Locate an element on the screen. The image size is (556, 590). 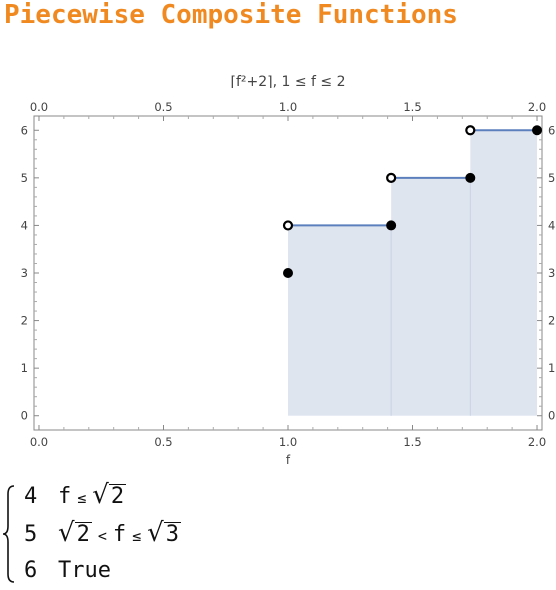
sqrt-expression: √ 3 is located at coordinates (164, 533).